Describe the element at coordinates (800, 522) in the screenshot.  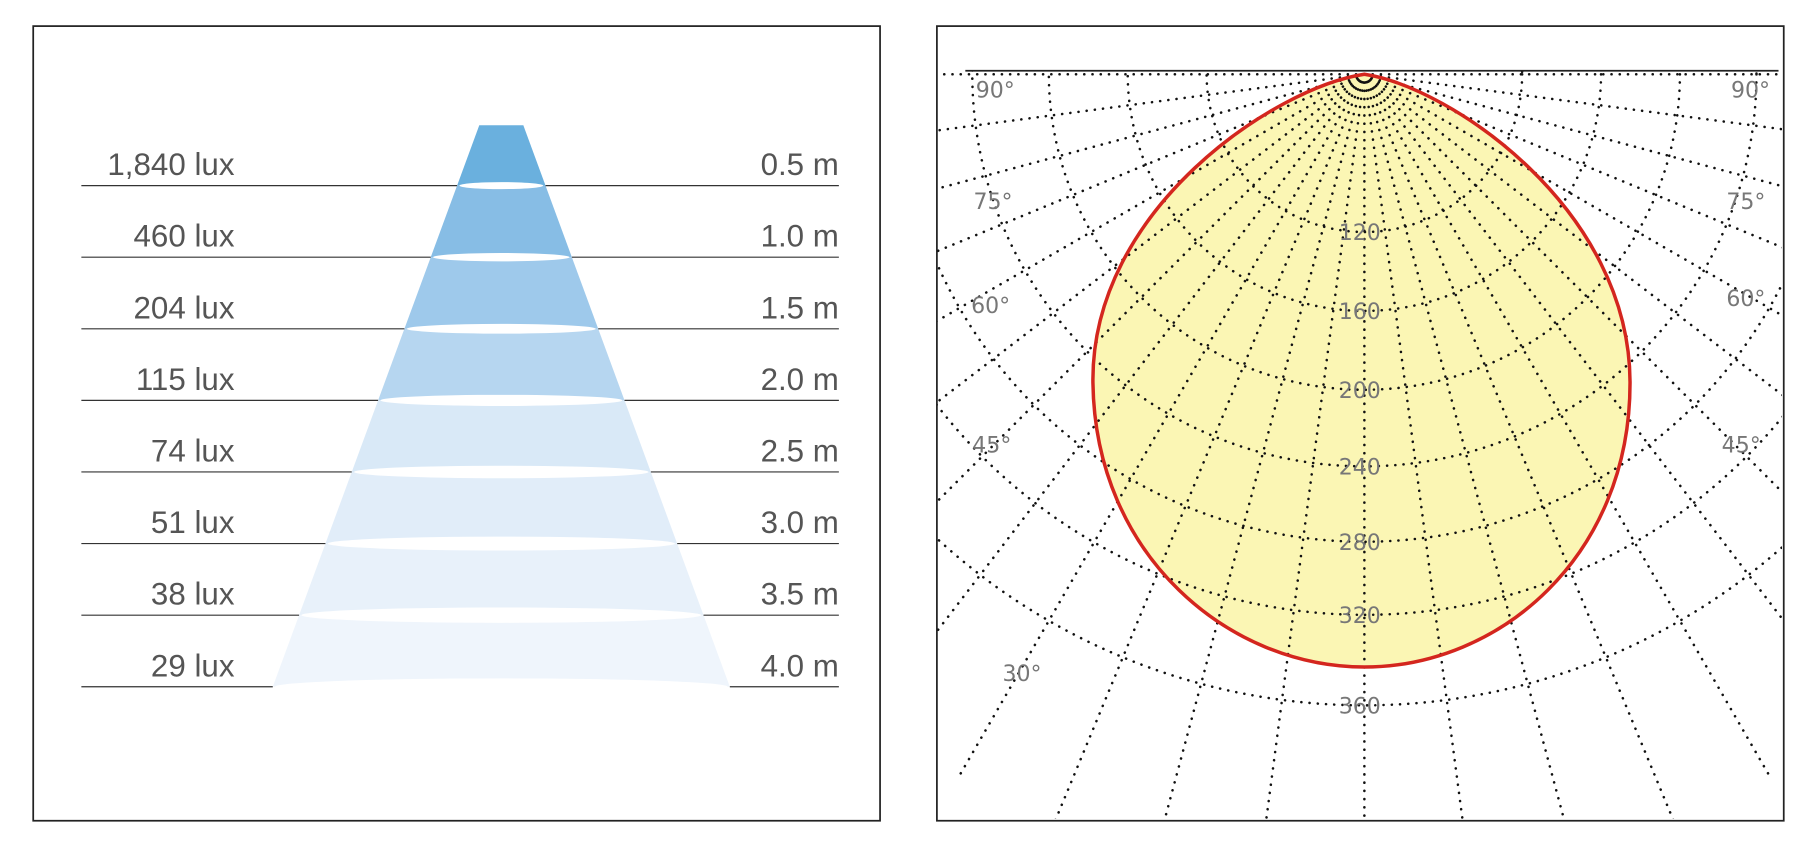
I see `distance-label: 3.0 m` at that location.